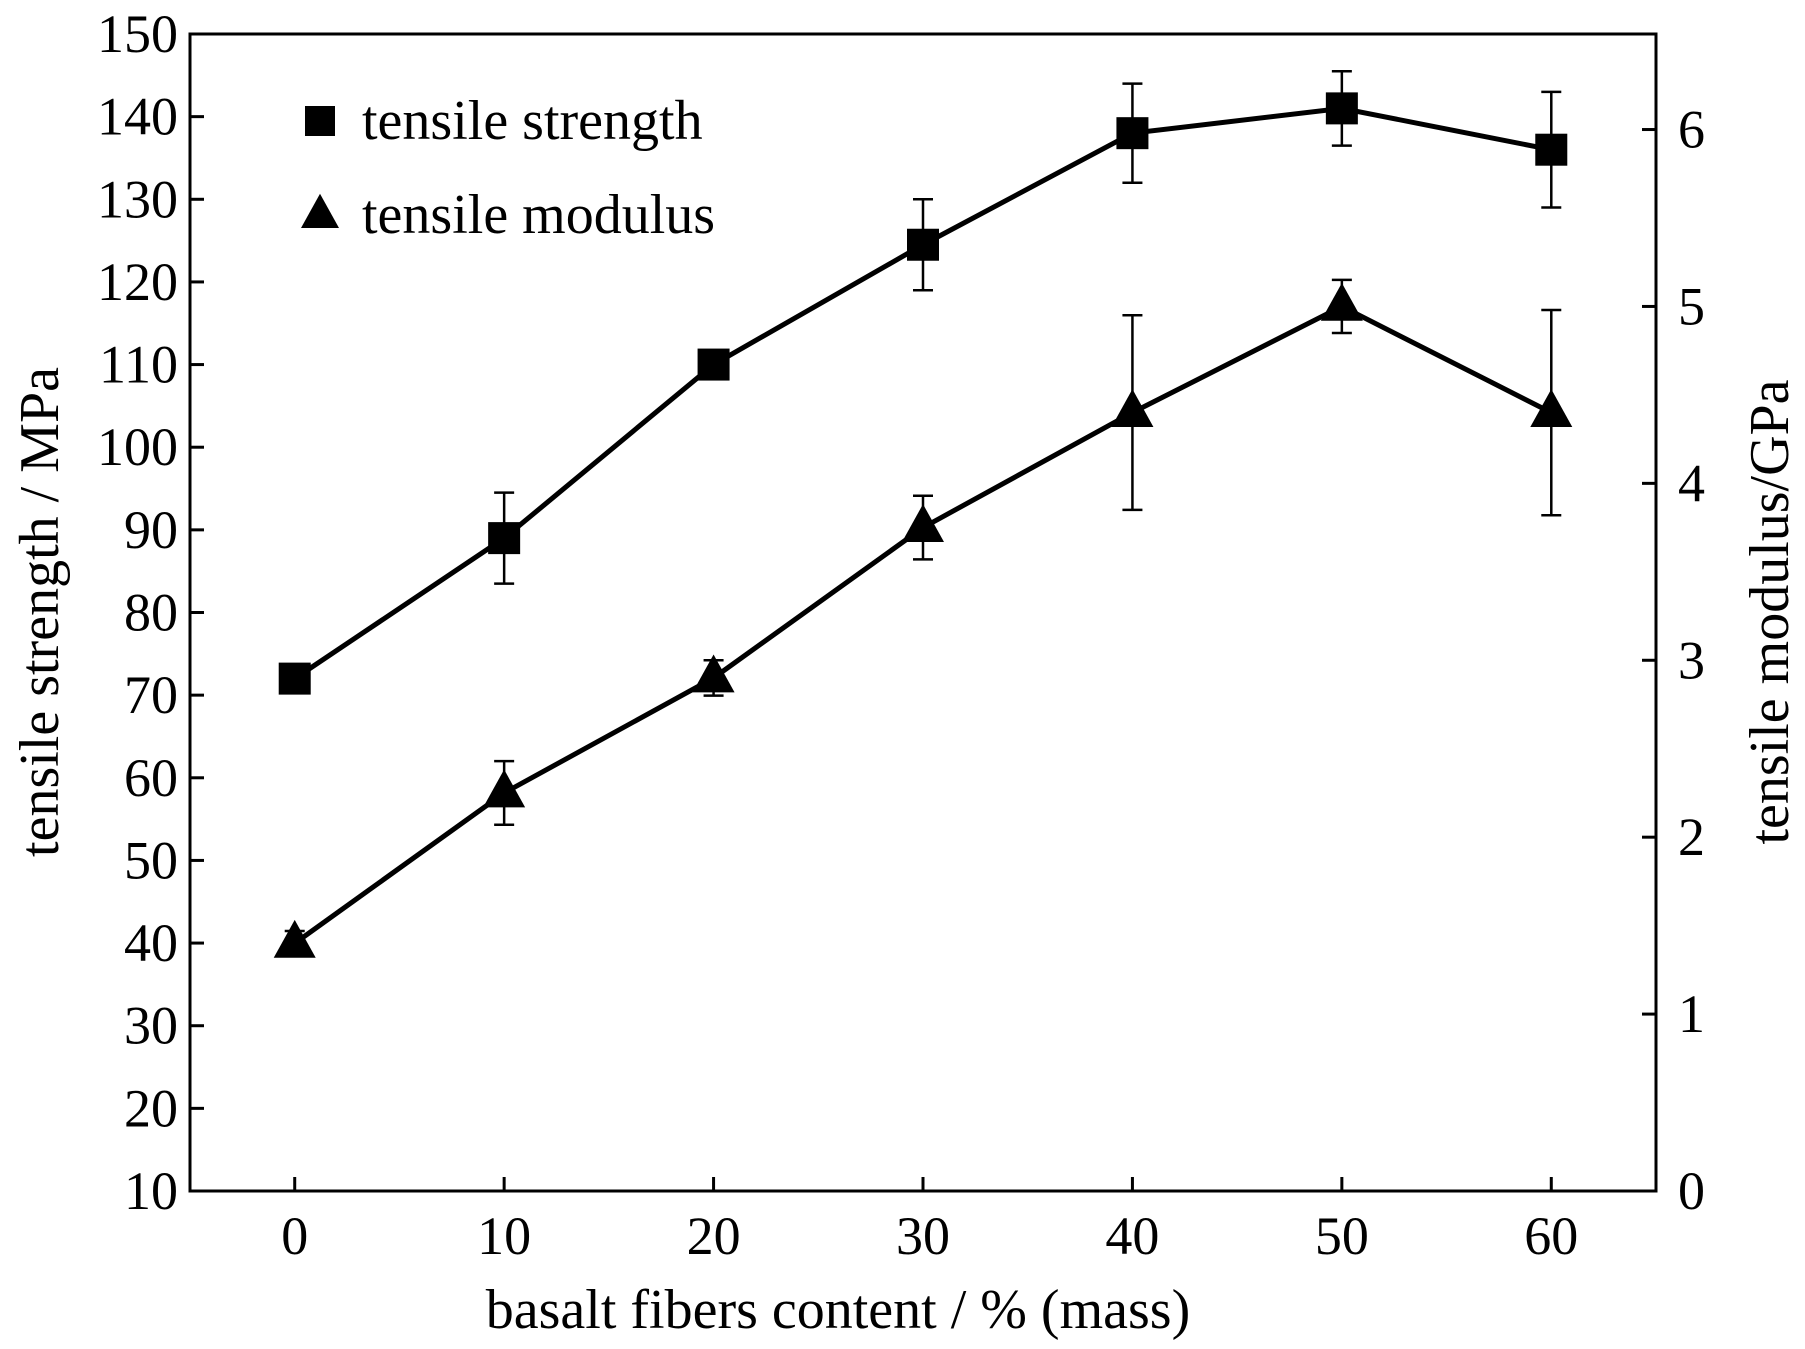  What do you see at coordinates (151, 530) in the screenshot?
I see `y-tick-label: 90` at bounding box center [151, 530].